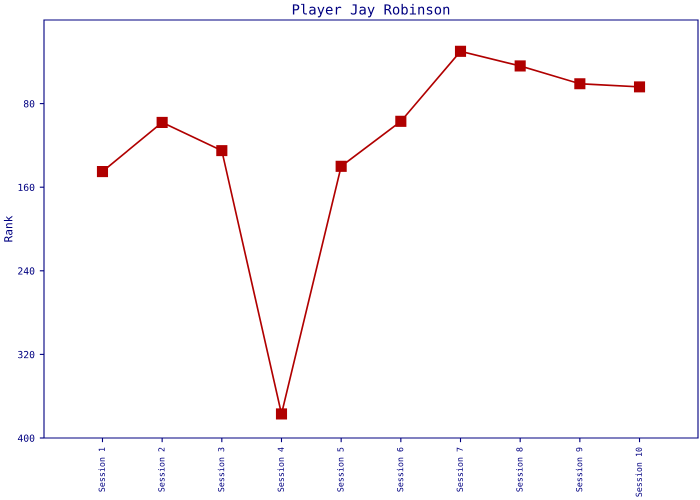 This screenshot has height=500, width=700. What do you see at coordinates (280, 469) in the screenshot?
I see `x-tick-label: Session 4` at bounding box center [280, 469].